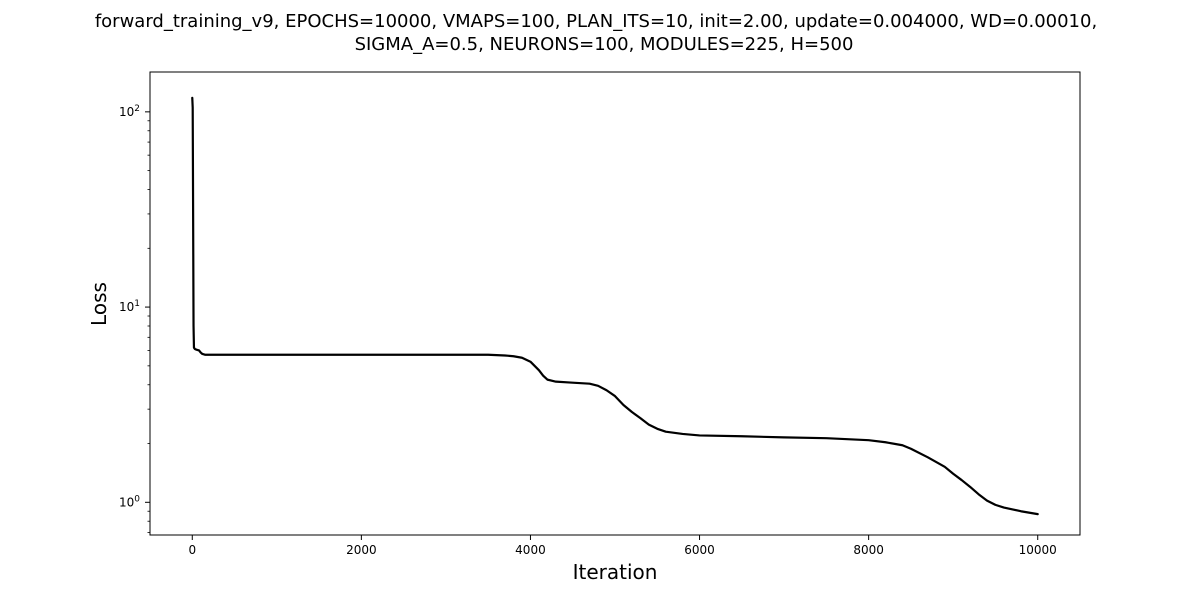 This screenshot has height=600, width=1200. What do you see at coordinates (699, 550) in the screenshot?
I see `x-tick-label: 6000` at bounding box center [699, 550].